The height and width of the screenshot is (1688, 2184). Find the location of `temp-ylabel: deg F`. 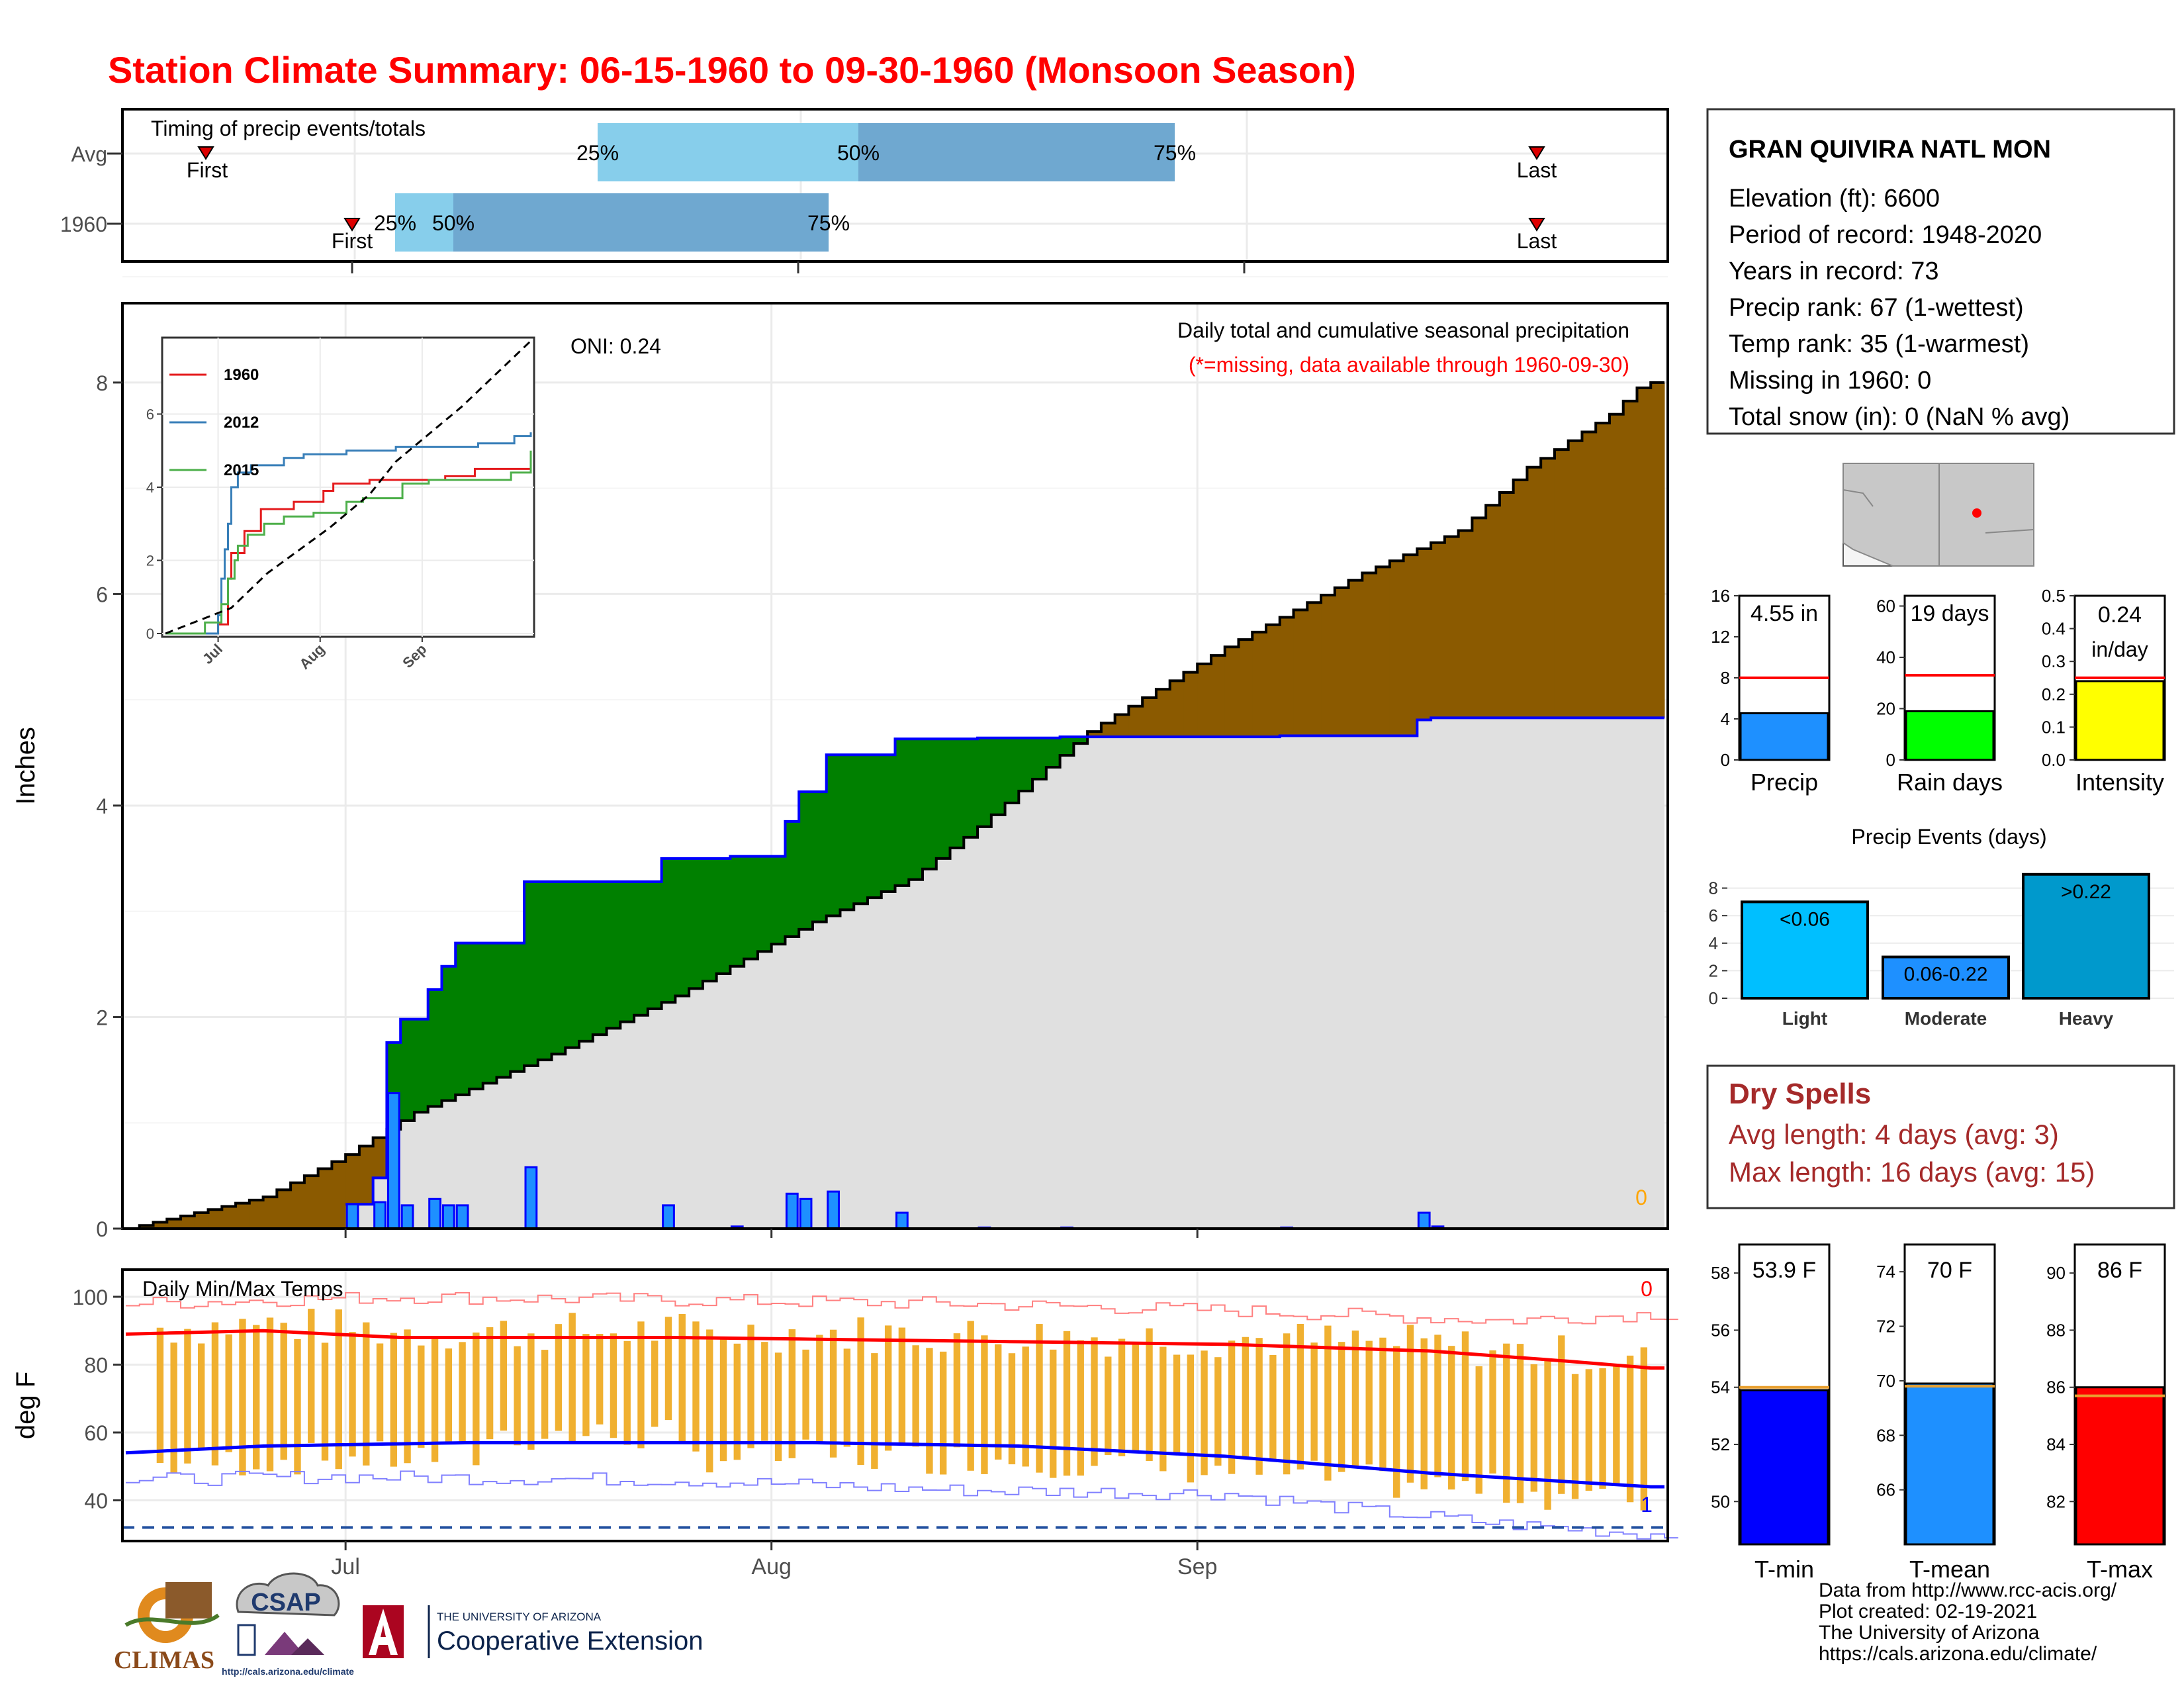

temp-ylabel: deg F is located at coordinates (26, 1405).